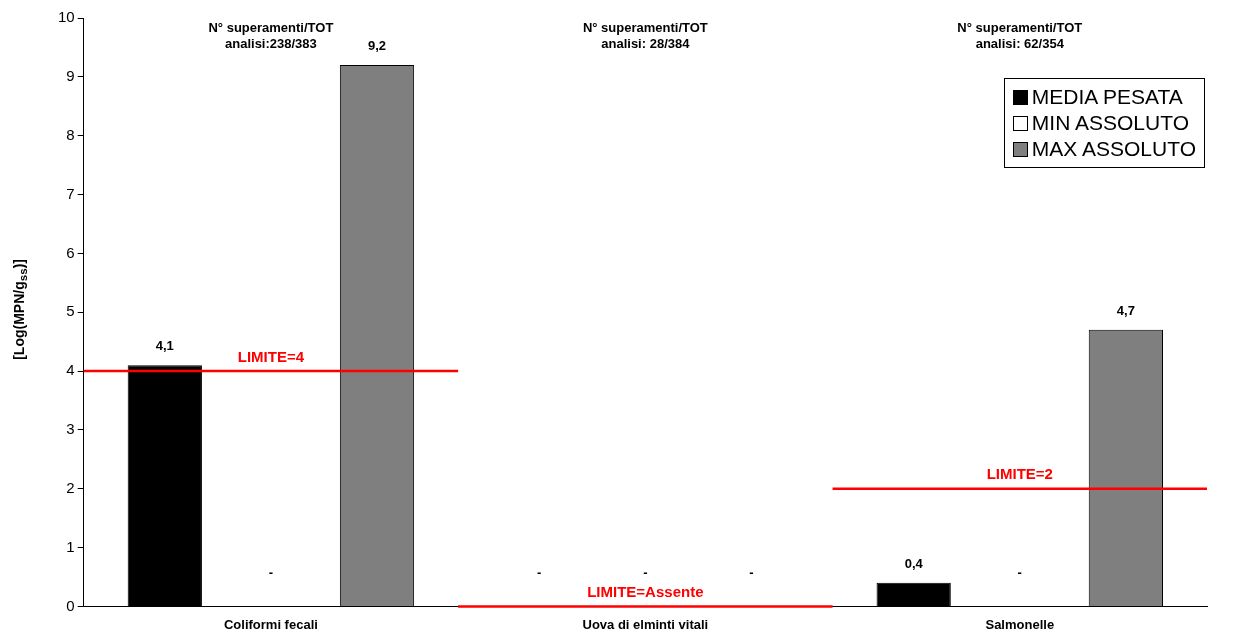  I want to click on legend-label: MAX ASSOLUTO, so click(1113, 149).